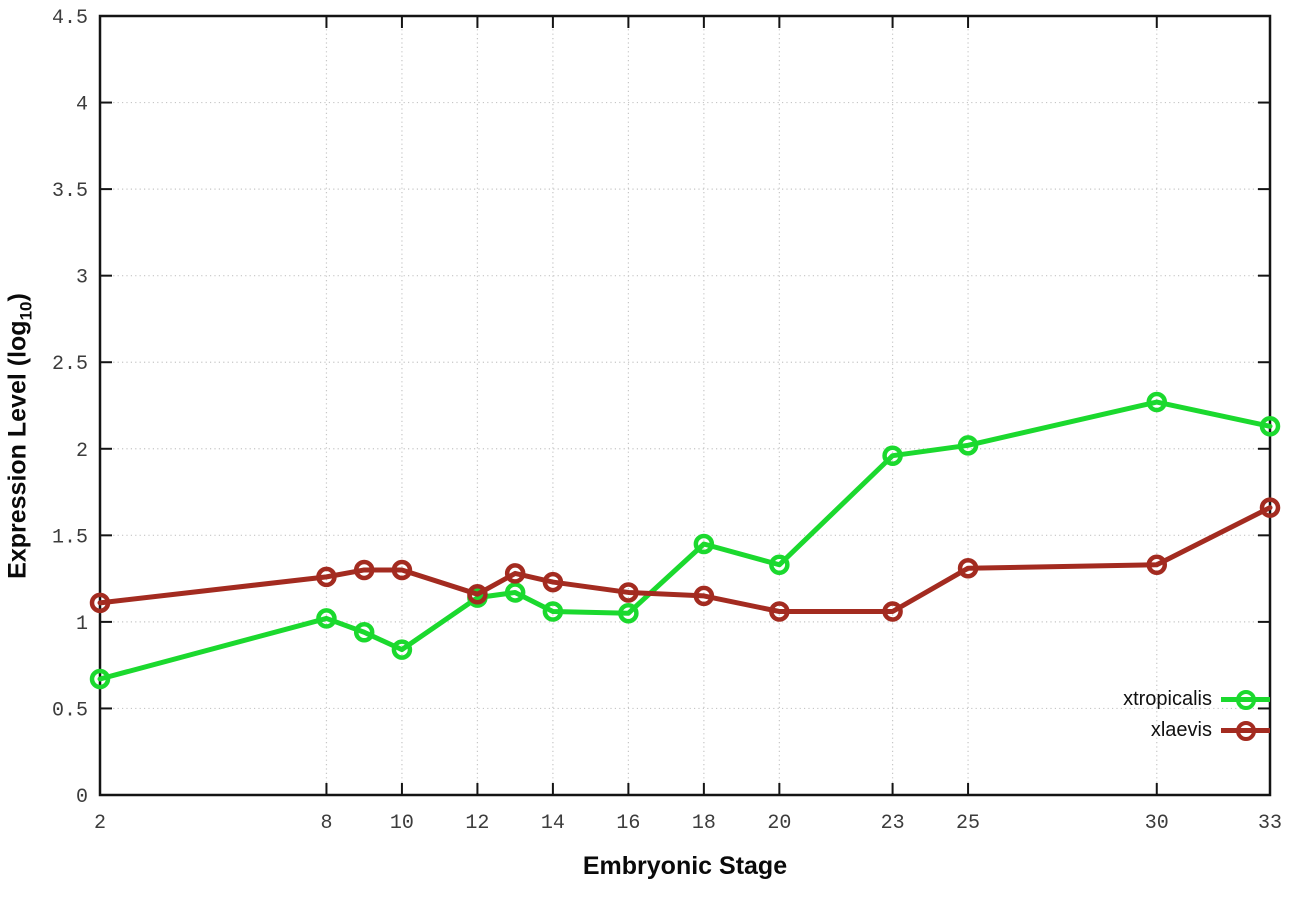 Image resolution: width=1296 pixels, height=907 pixels. What do you see at coordinates (70, 191) in the screenshot?
I see `y-tick-label-3.5: 3.5` at bounding box center [70, 191].